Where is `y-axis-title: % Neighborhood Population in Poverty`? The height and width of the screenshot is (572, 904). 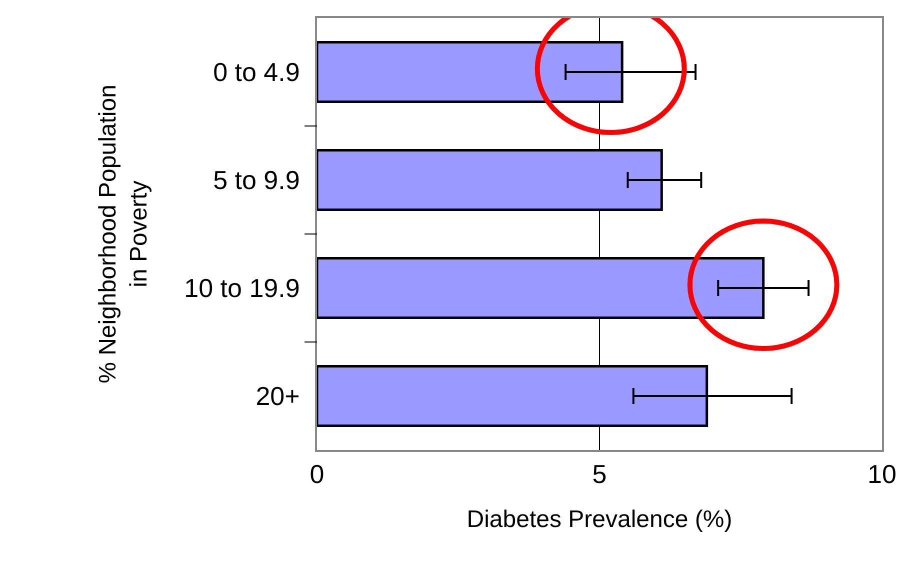 y-axis-title: % Neighborhood Population in Poverty is located at coordinates (123, 234).